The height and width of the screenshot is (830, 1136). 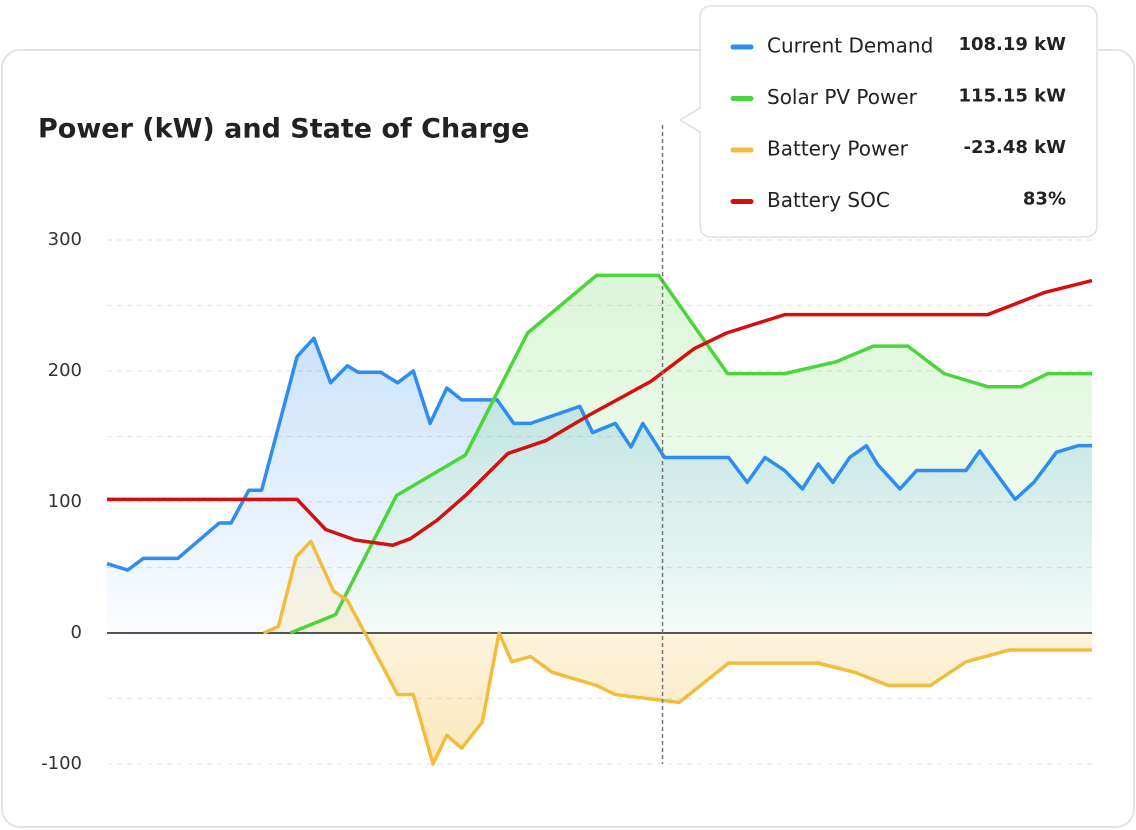 I want to click on tooltip-value: -23.48 kW, so click(x=1015, y=147).